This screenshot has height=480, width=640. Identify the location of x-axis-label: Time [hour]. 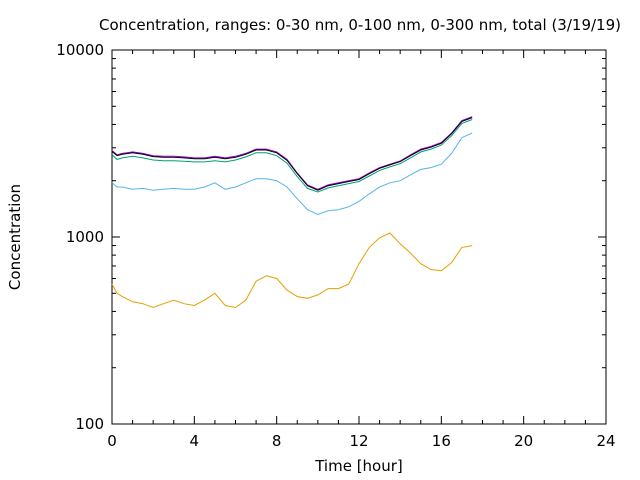
(358, 466).